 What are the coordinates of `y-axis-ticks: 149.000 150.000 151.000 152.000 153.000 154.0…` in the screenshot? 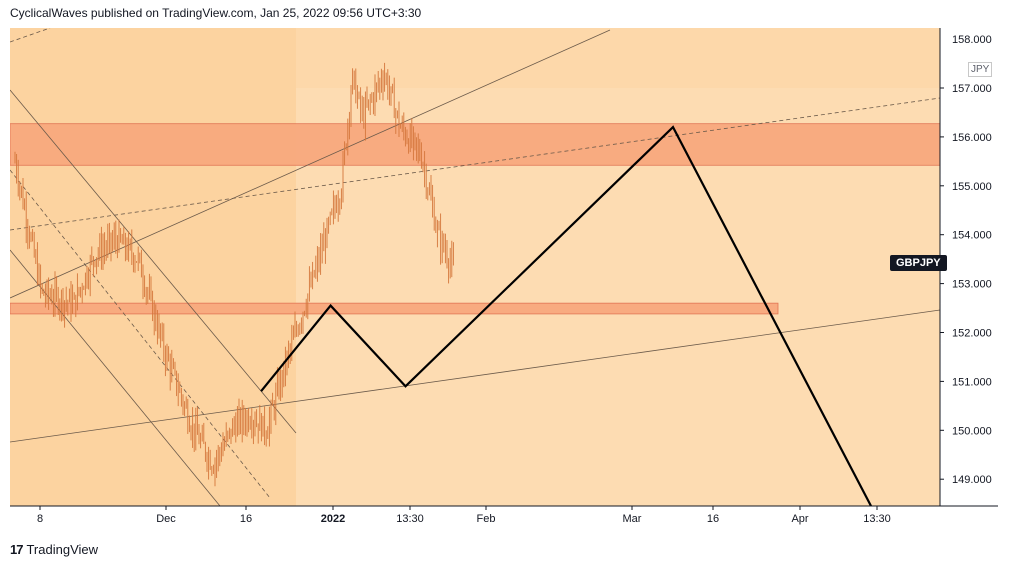 It's located at (966, 260).